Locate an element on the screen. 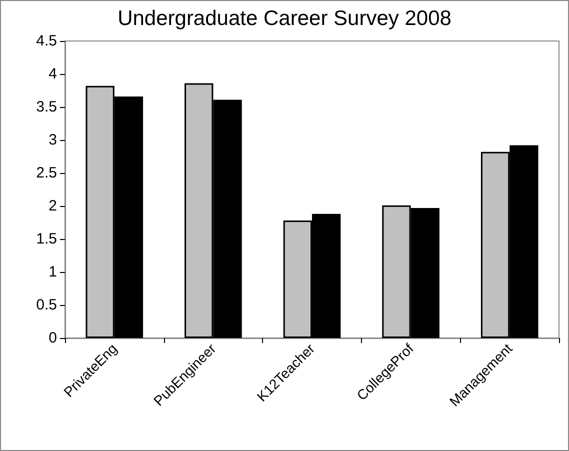 The width and height of the screenshot is (569, 451). y-tick-label: 4 is located at coordinates (52, 74).